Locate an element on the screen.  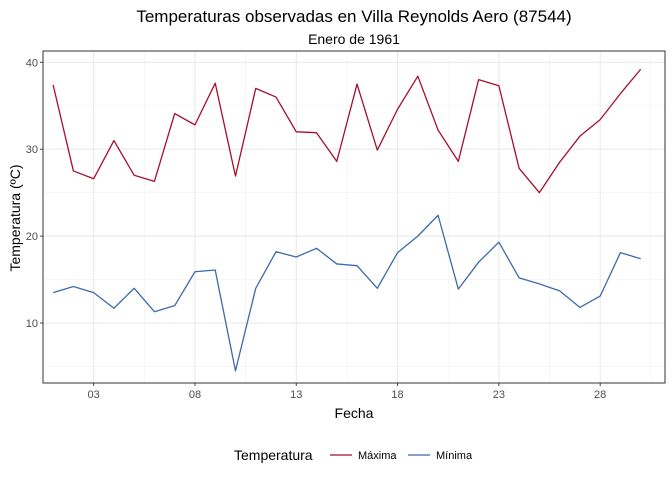
legend-label-minima: Mínima is located at coordinates (454, 456).